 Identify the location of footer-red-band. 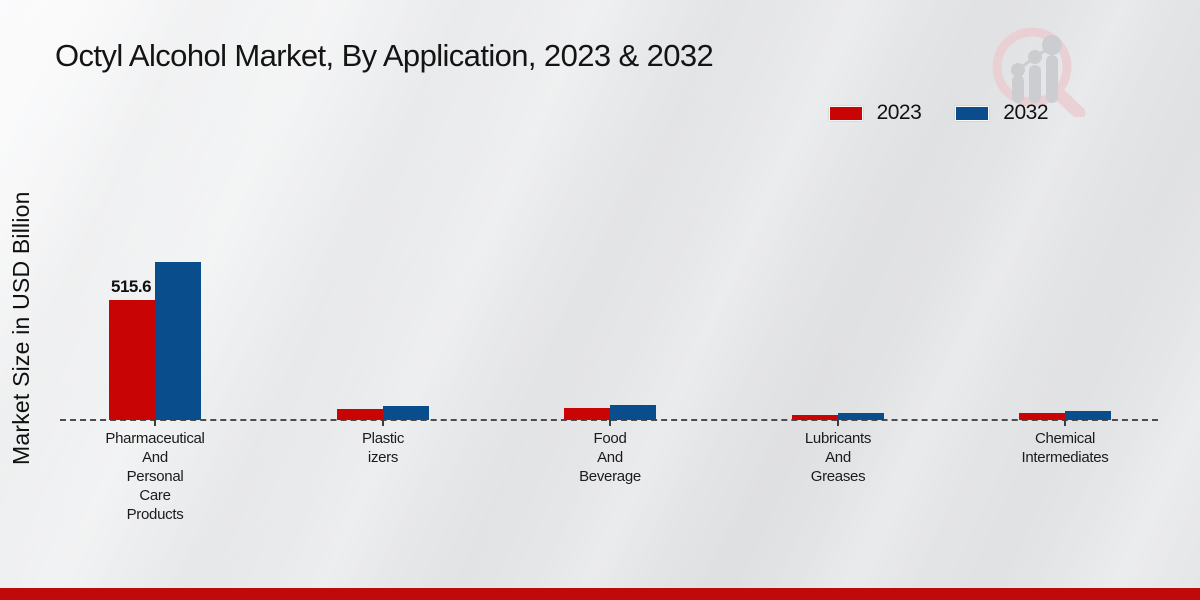
(600, 594).